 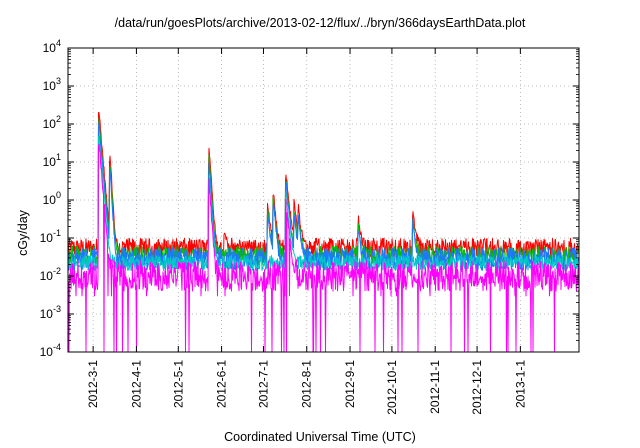 I want to click on y-tick-label: 10⁻⁴, so click(x=50, y=350).